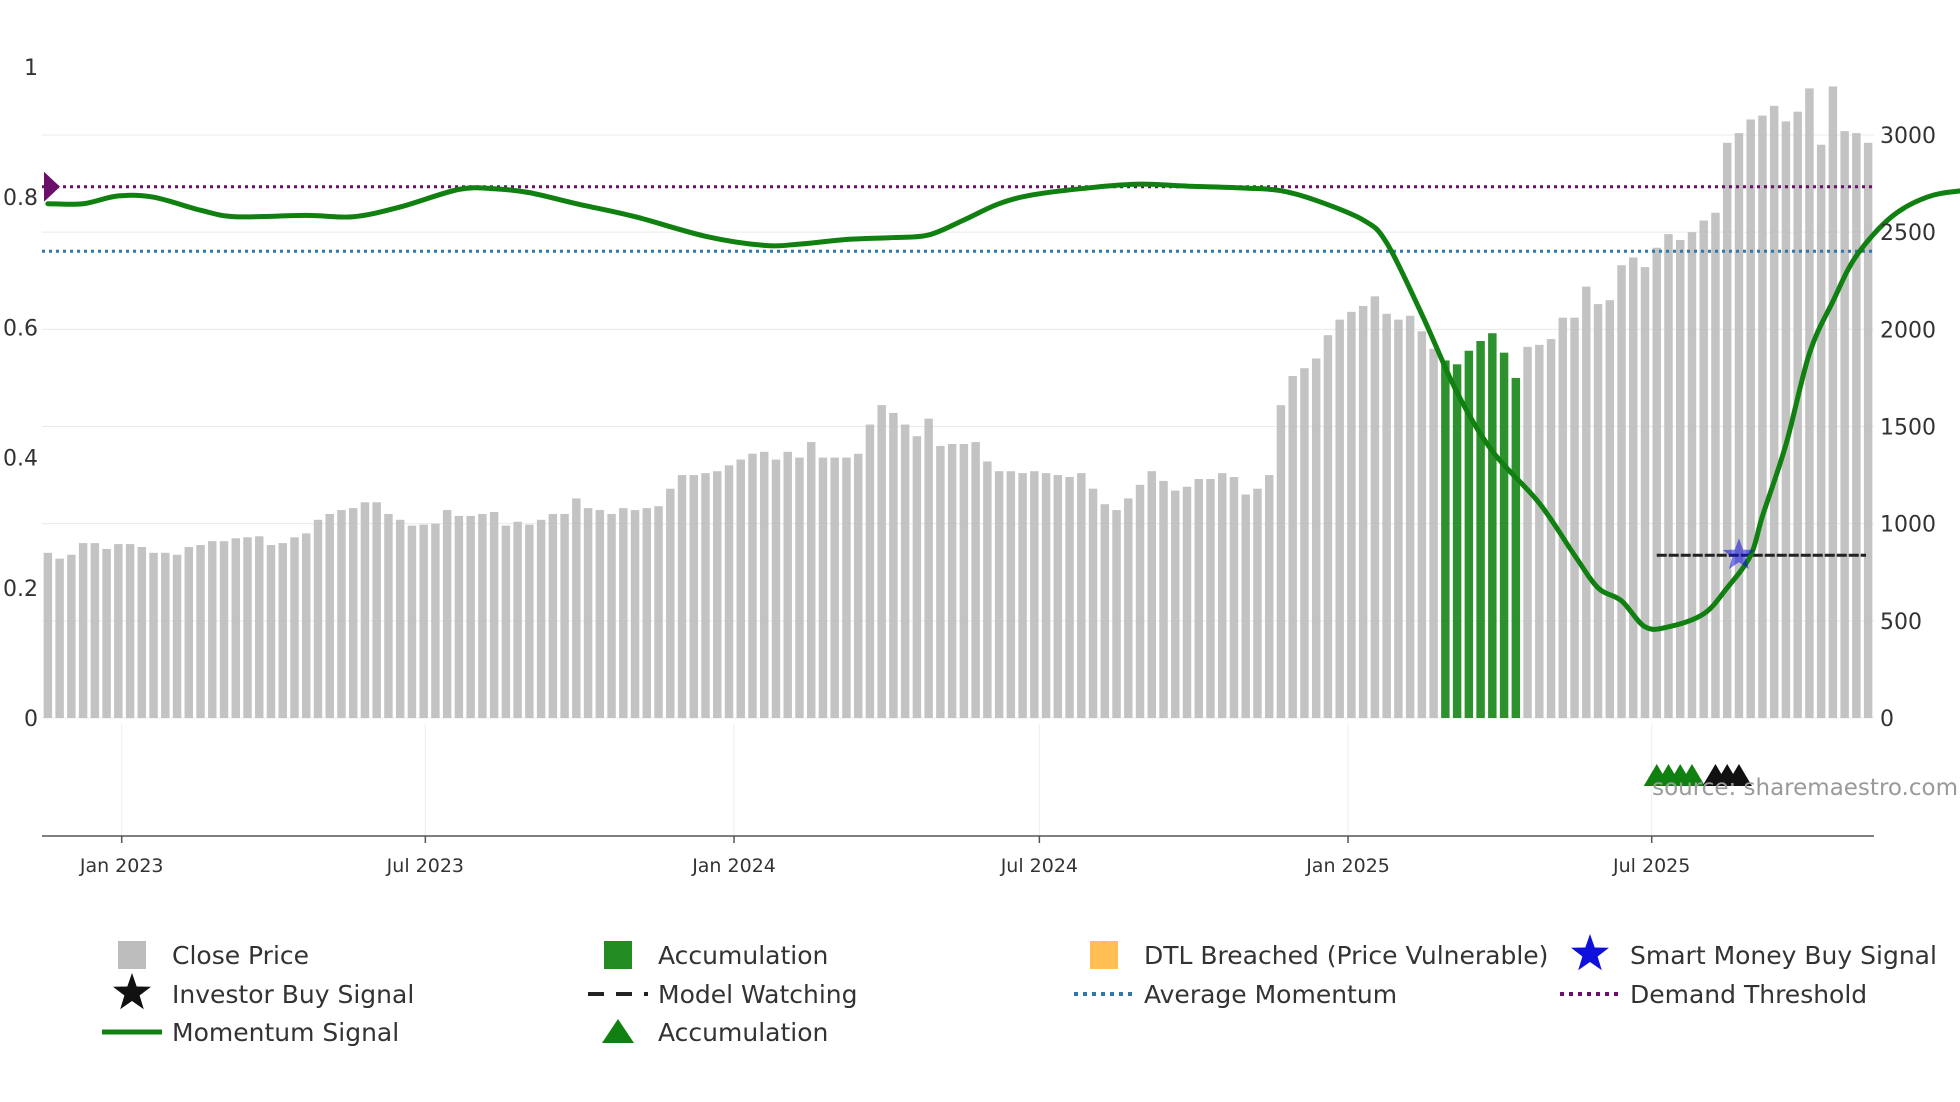 The height and width of the screenshot is (1102, 1960). I want to click on legend-symbol-star, so click(1590, 952).